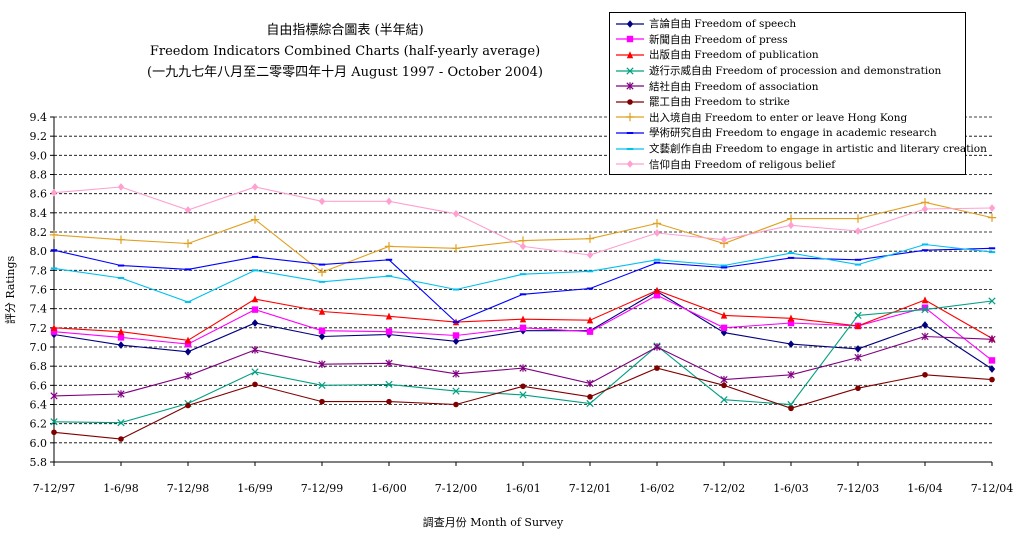 The height and width of the screenshot is (560, 1020). Describe the element at coordinates (742, 164) in the screenshot. I see `legend-label: 信仰自由 Freedom of religous belief` at that location.